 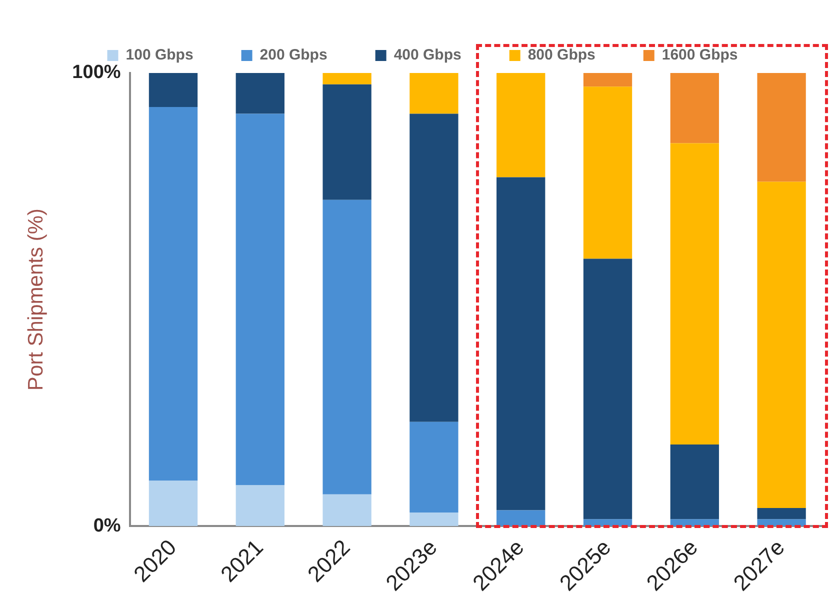 What do you see at coordinates (428, 55) in the screenshot?
I see `legend-label: 400 Gbps` at bounding box center [428, 55].